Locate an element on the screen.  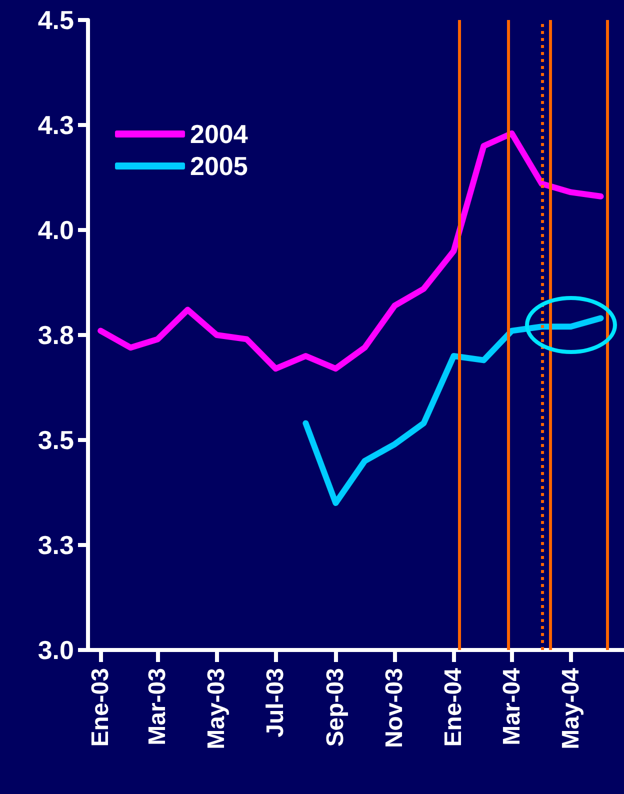
y-tick-label: 3.3 is located at coordinates (56, 545).